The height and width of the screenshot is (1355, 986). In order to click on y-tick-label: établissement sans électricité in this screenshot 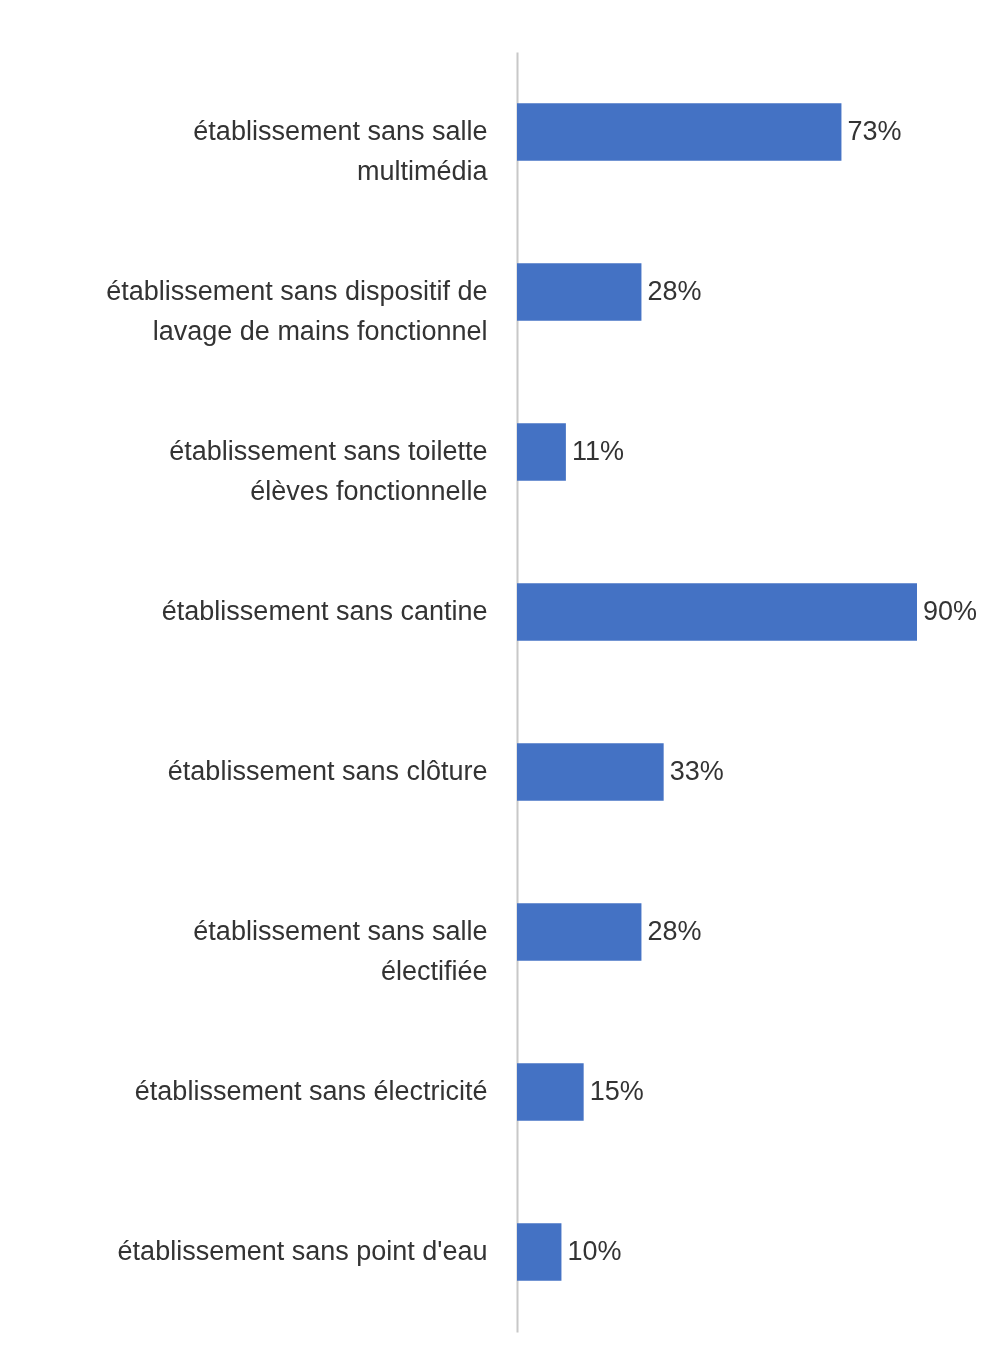, I will do `click(311, 1091)`.